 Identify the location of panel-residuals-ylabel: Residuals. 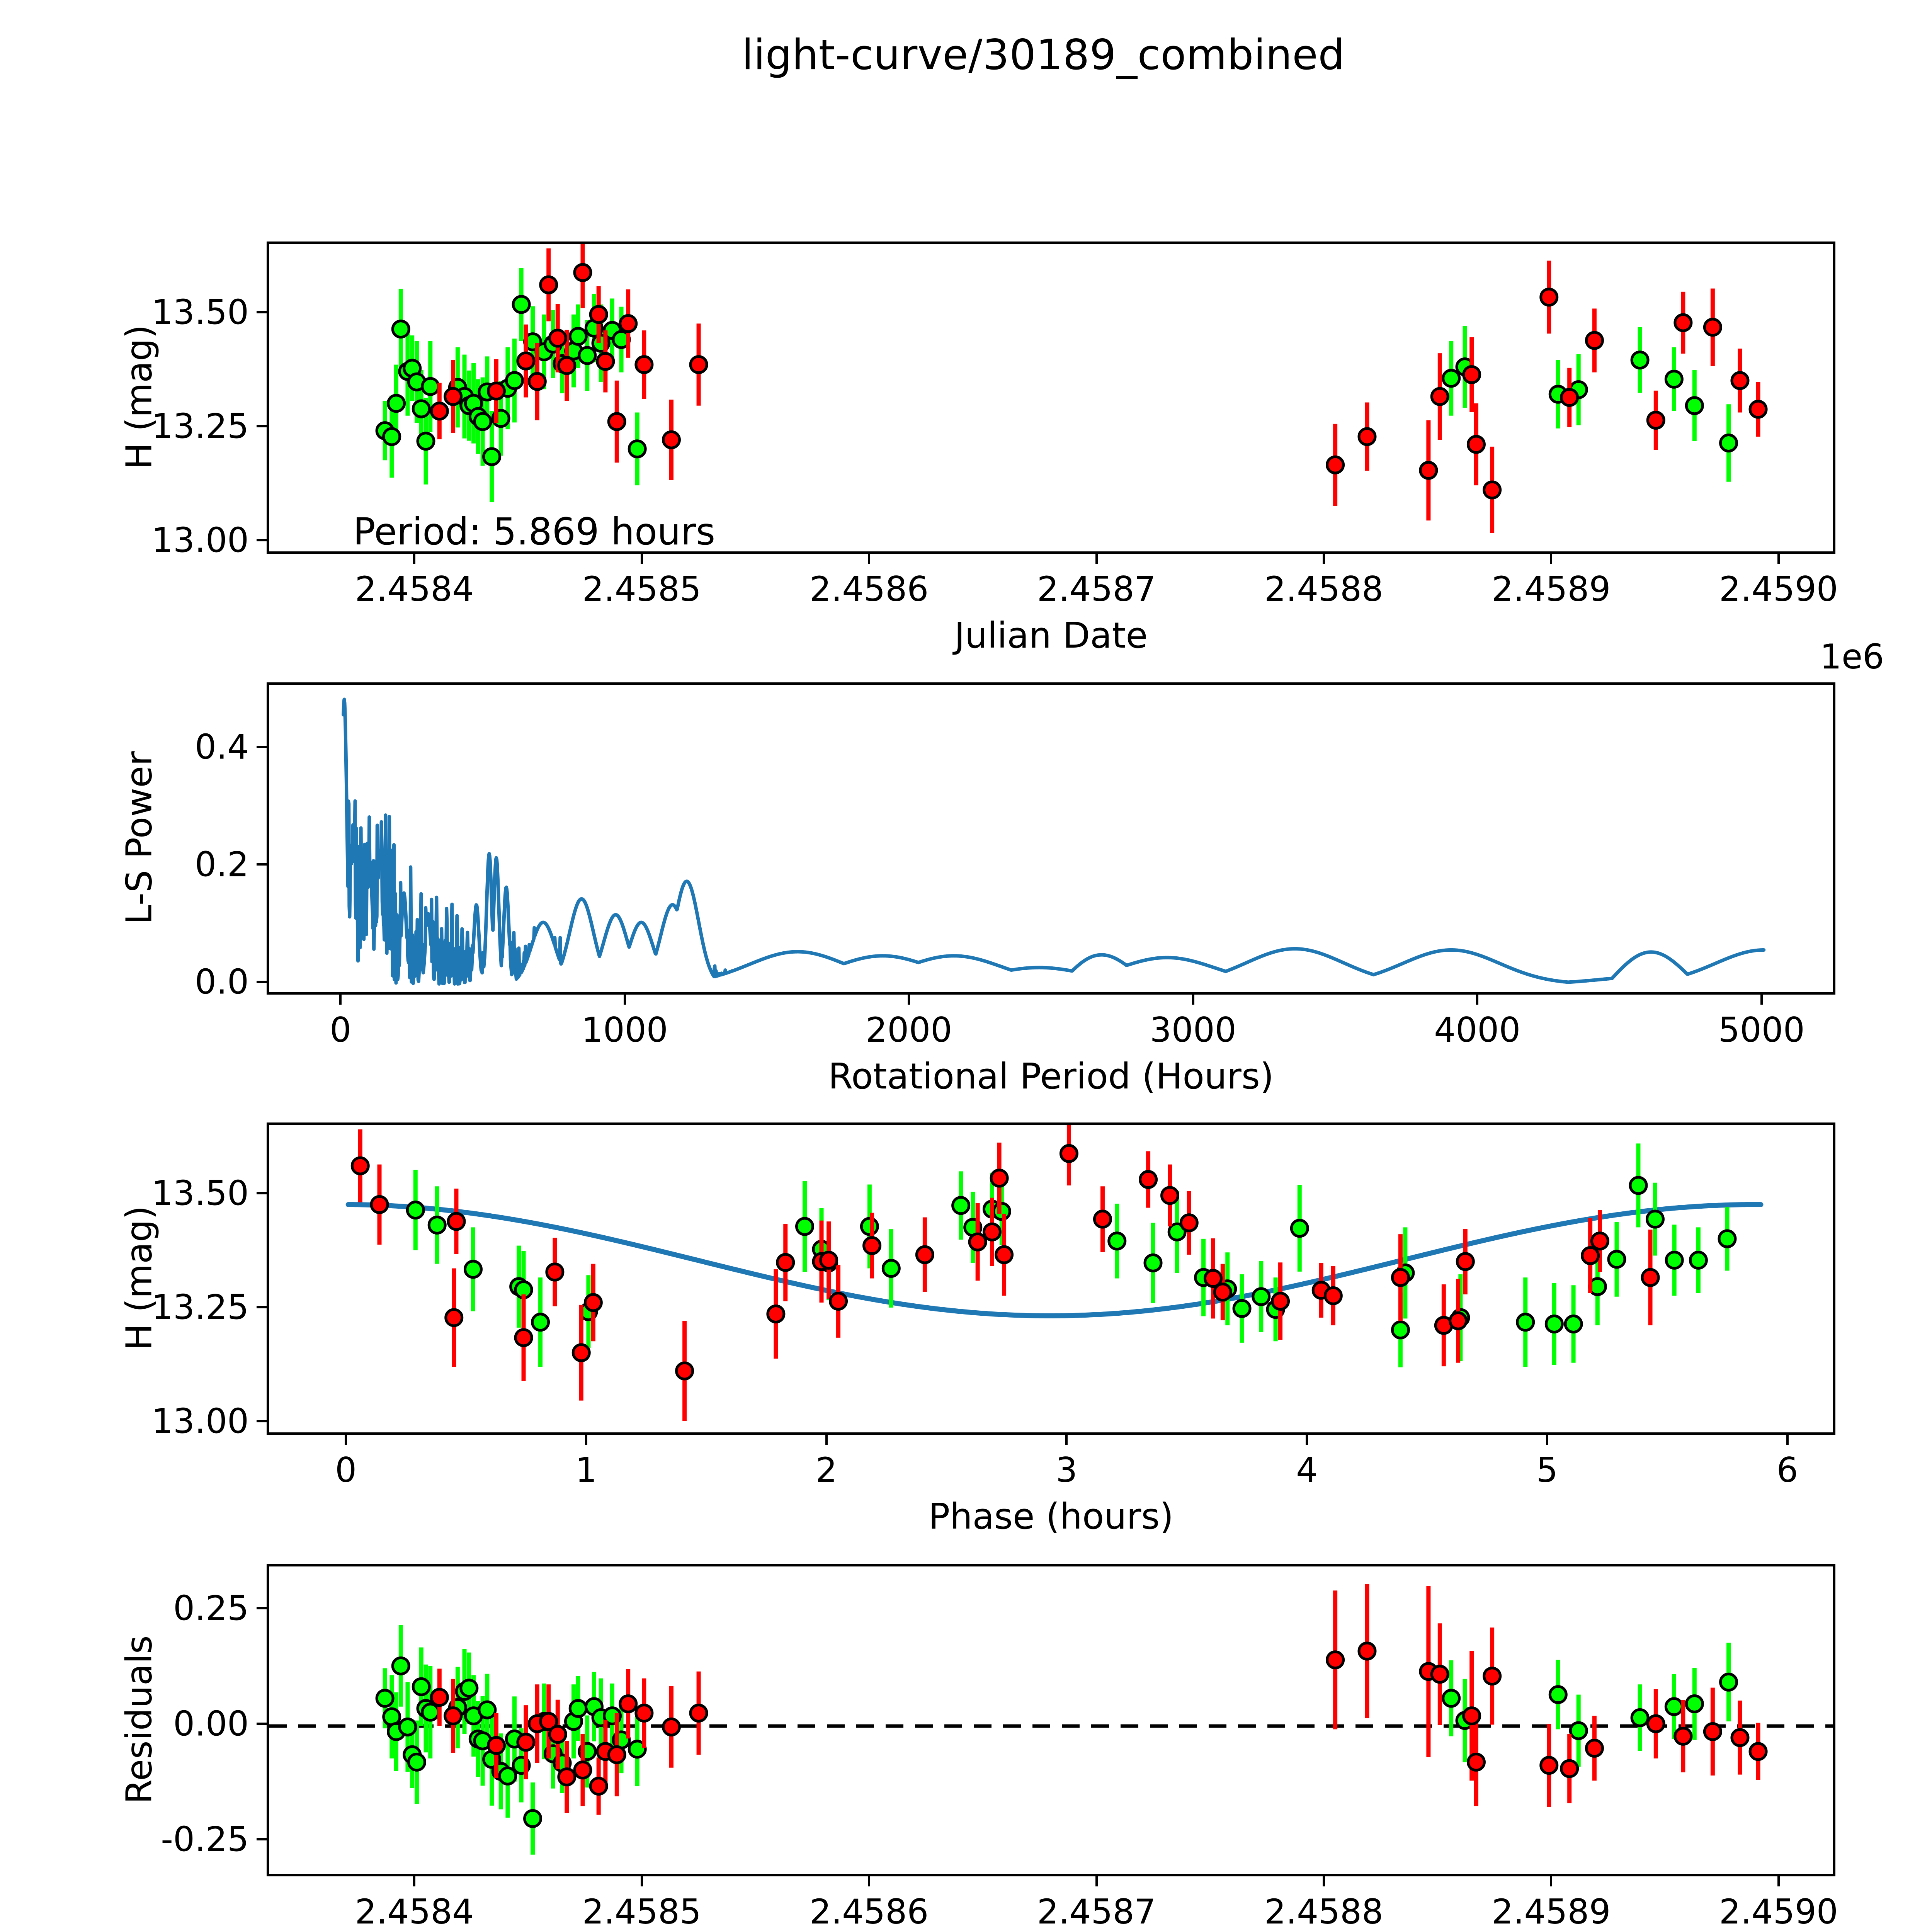
(139, 1719).